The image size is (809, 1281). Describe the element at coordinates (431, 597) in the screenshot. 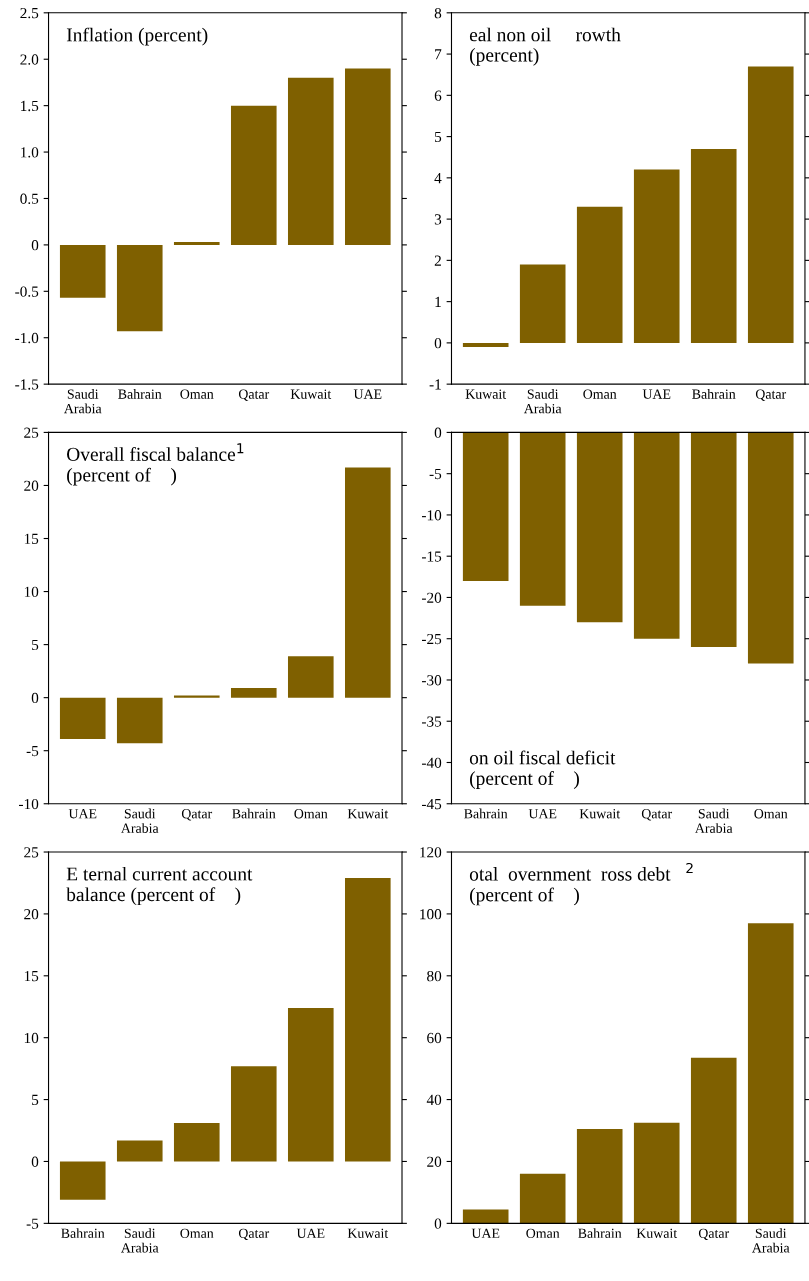

I see `y-tick-label: -20` at that location.